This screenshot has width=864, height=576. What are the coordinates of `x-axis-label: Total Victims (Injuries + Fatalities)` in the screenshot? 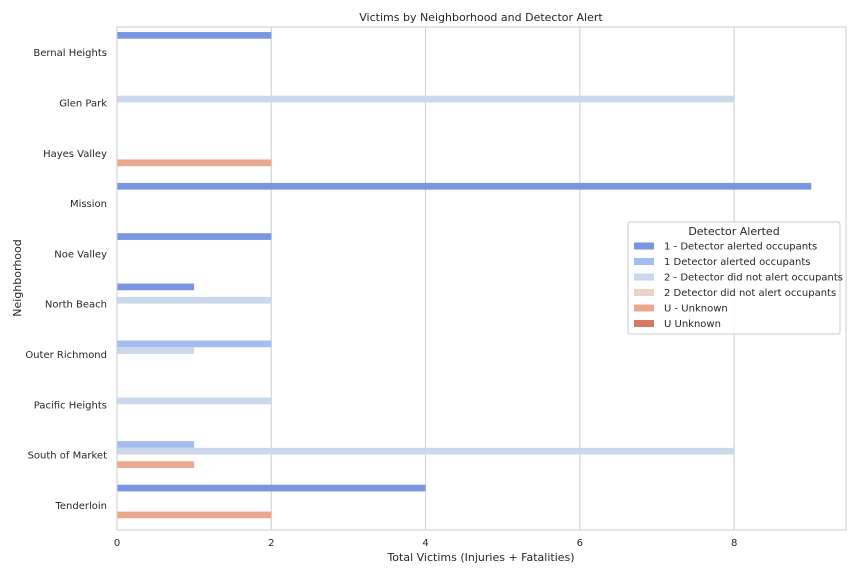 It's located at (480, 557).